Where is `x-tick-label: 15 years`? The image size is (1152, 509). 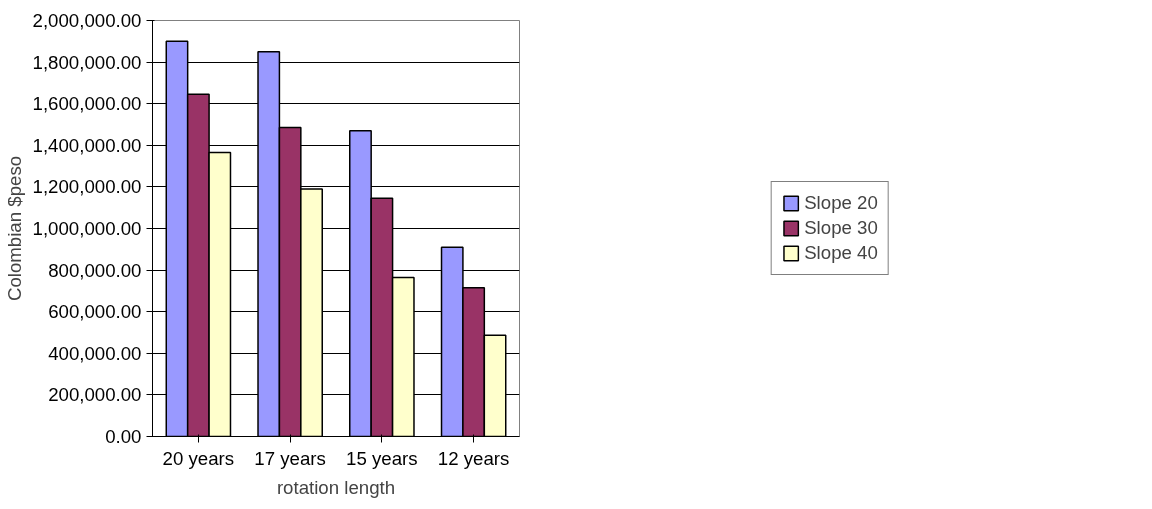 x-tick-label: 15 years is located at coordinates (382, 458).